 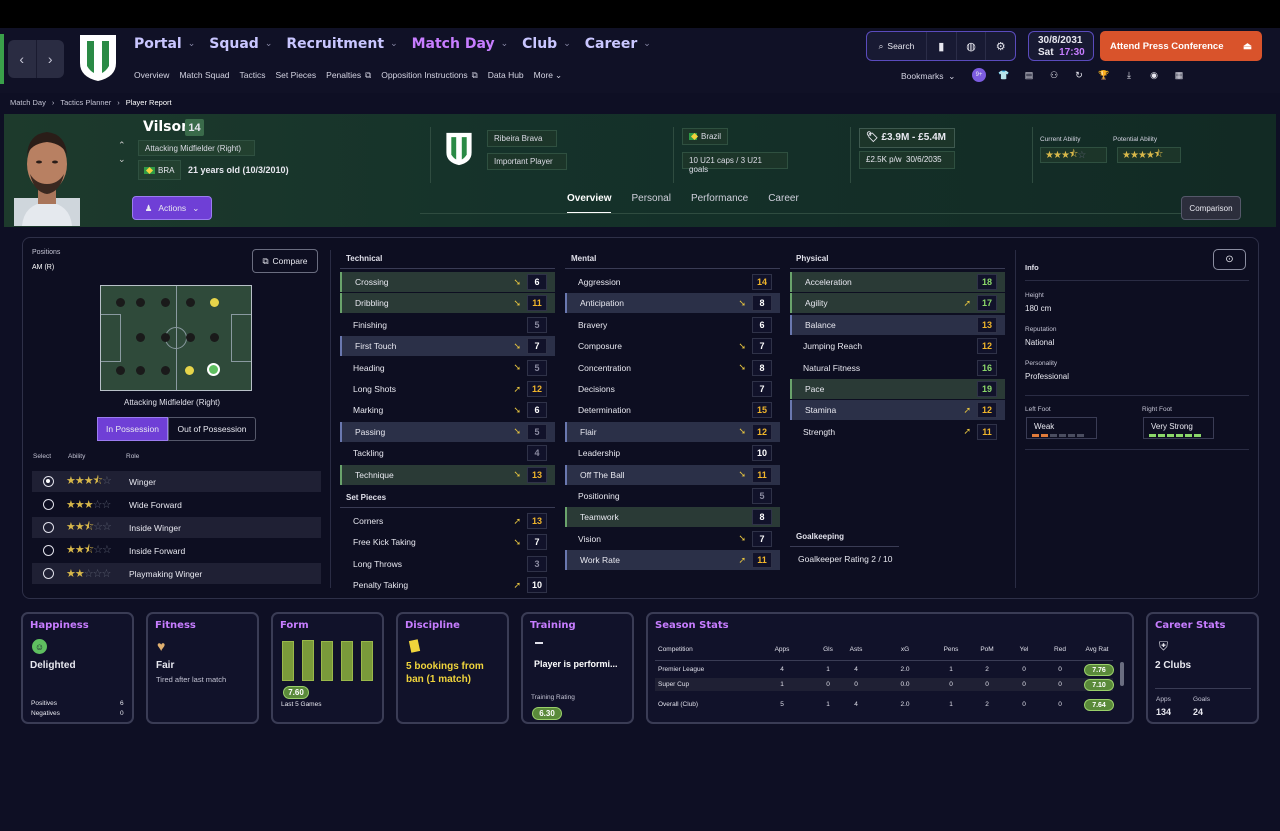 What do you see at coordinates (672, 539) in the screenshot?
I see `attribute-row: Vision ➘ 7` at bounding box center [672, 539].